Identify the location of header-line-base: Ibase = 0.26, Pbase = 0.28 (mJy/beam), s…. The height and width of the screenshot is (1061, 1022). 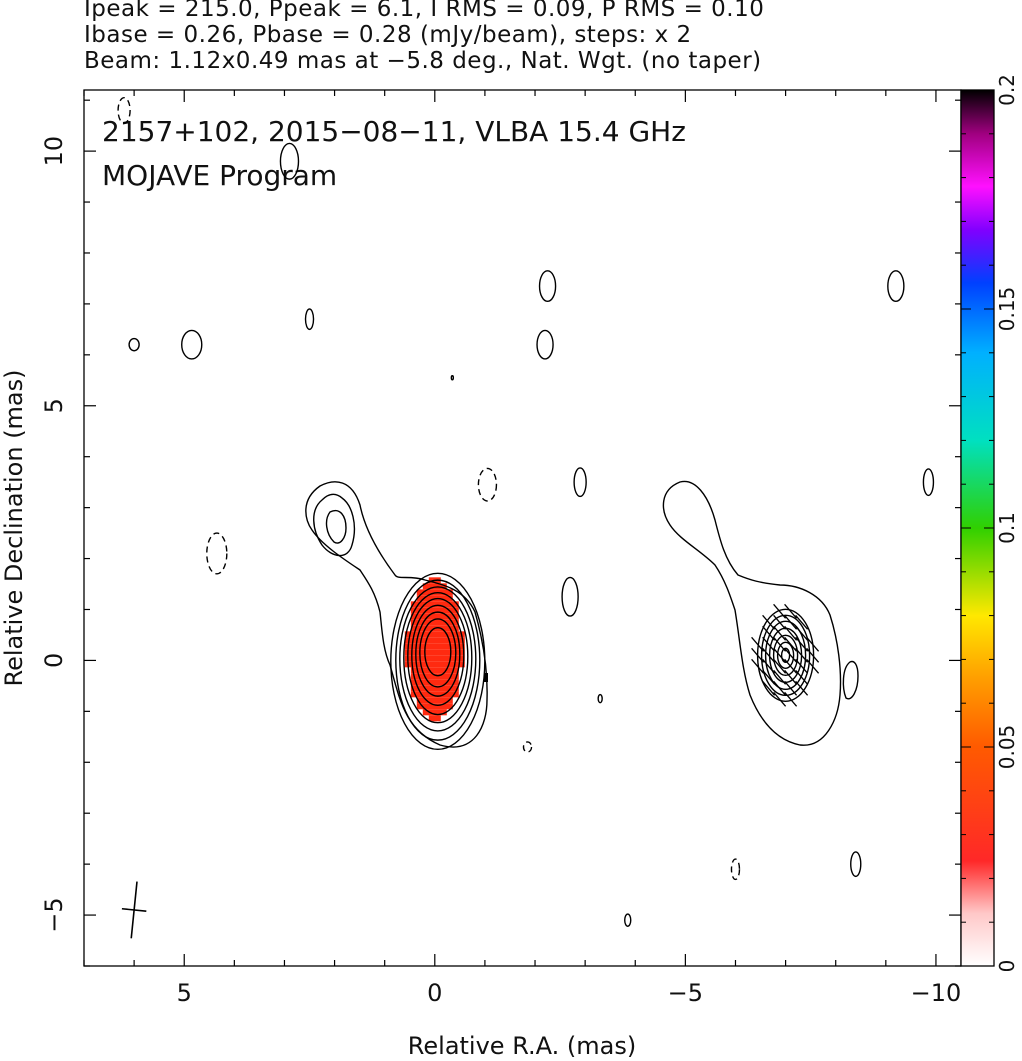
(388, 35).